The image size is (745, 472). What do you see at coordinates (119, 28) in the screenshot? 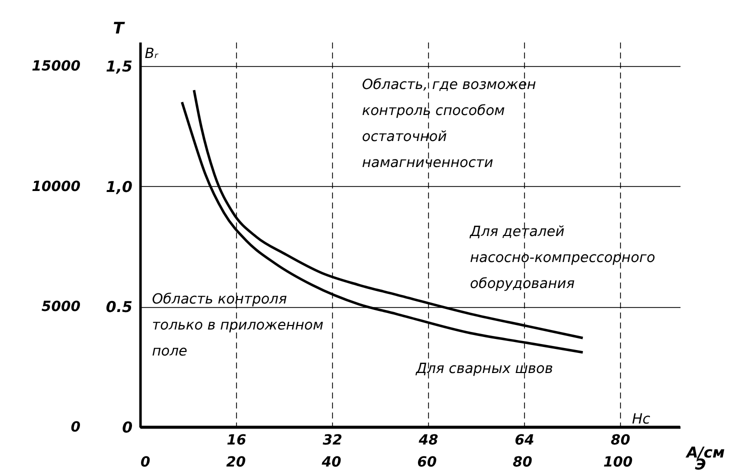
I see `y-axis-title: Т` at bounding box center [119, 28].